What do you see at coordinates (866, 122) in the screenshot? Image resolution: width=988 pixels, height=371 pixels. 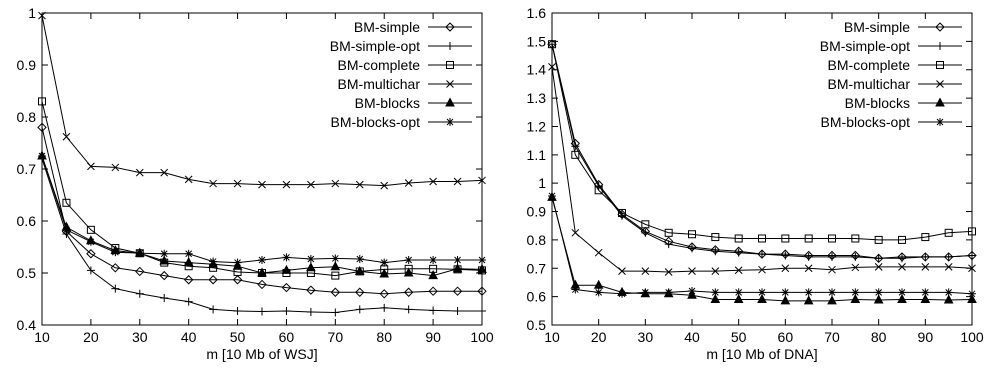 I see `legend-label: BM-blocks-opt` at bounding box center [866, 122].